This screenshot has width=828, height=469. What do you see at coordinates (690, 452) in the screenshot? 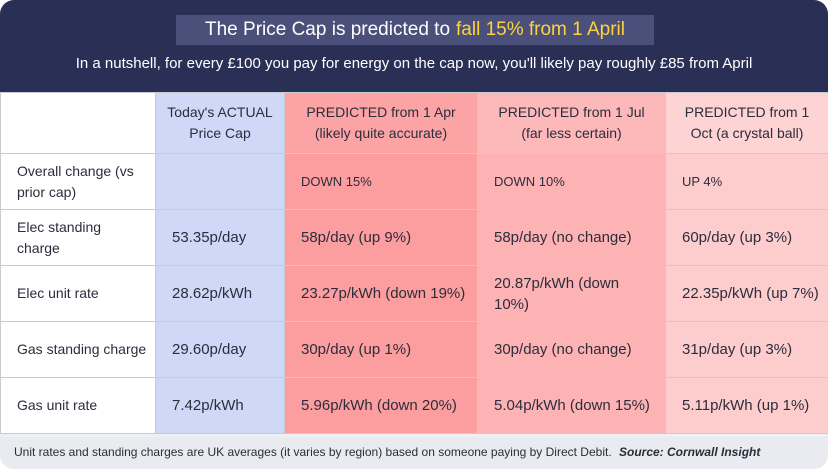
I see `footer-source: Source: Cornwall Insight` at bounding box center [690, 452].